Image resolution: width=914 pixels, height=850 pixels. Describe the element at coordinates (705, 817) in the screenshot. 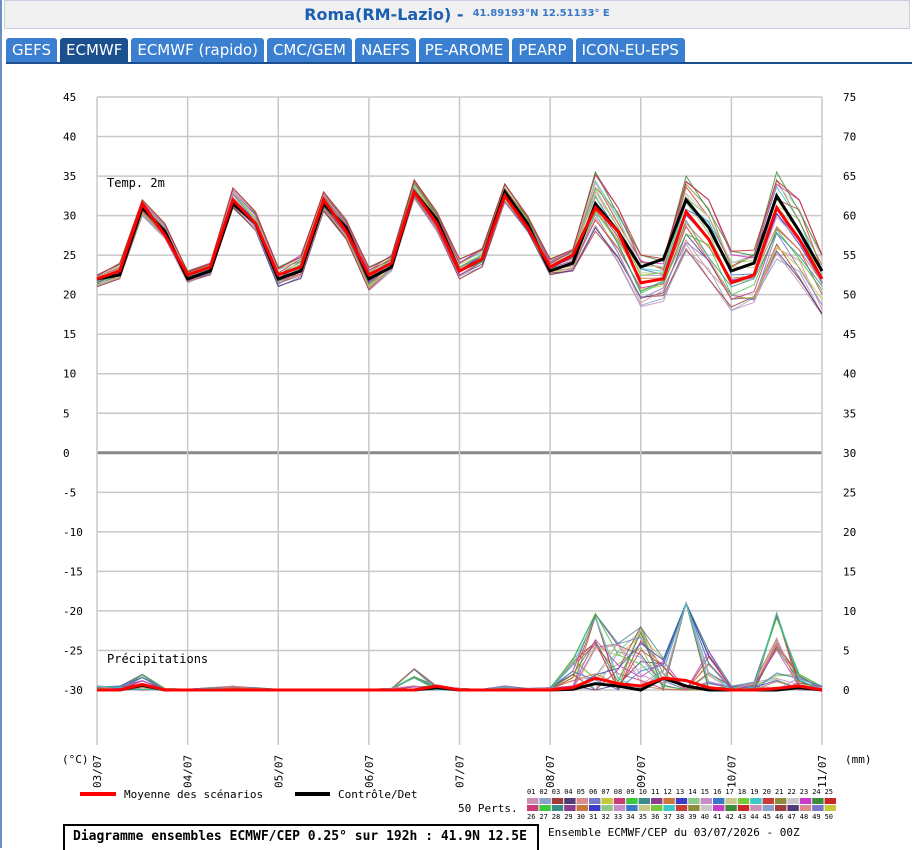

I see `legend-member-number: 40` at that location.